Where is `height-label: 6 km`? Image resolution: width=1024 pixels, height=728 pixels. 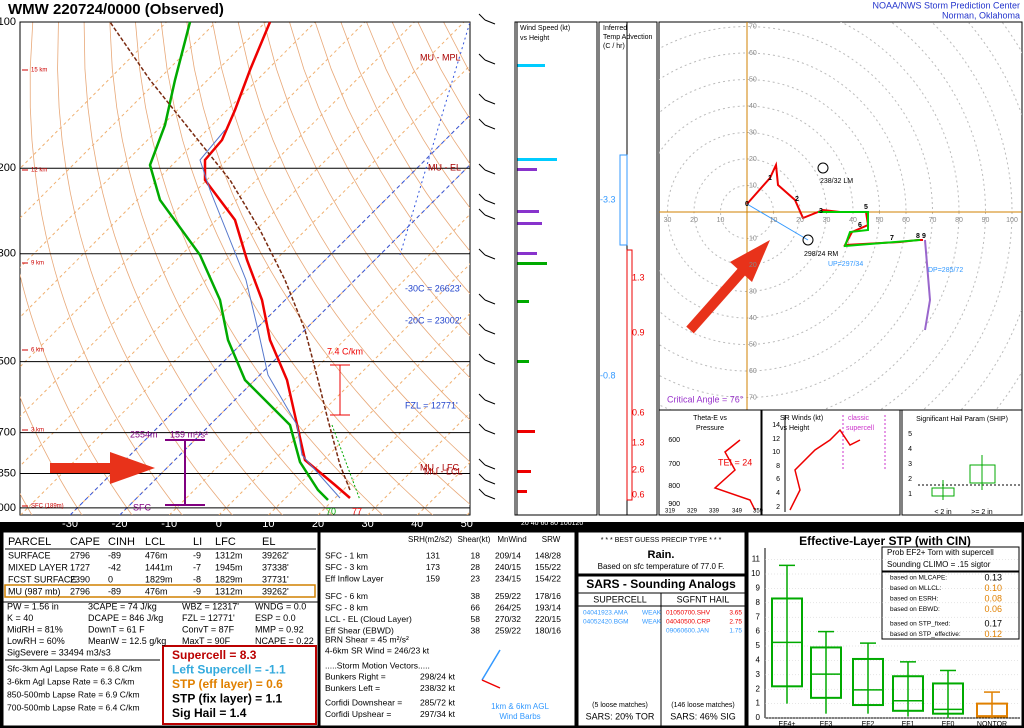
height-label: 6 km is located at coordinates (37, 351).